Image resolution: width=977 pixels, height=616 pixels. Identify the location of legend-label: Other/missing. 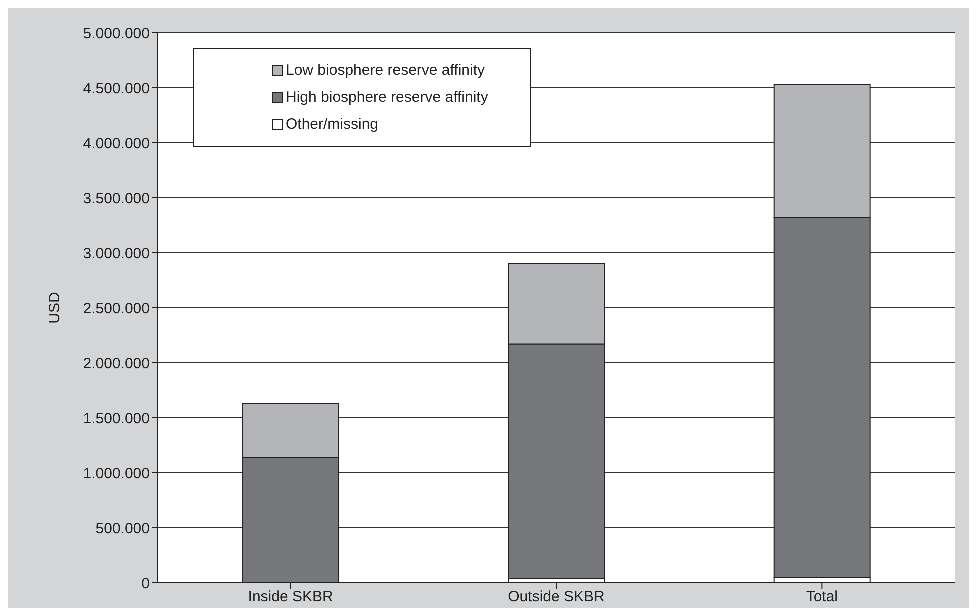
(332, 124).